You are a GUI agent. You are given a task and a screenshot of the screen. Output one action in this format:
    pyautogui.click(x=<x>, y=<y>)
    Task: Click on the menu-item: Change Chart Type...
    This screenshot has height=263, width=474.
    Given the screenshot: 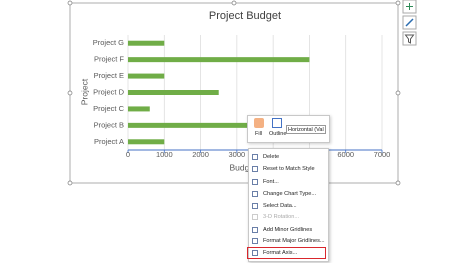 What is the action you would take?
    pyautogui.click(x=290, y=194)
    